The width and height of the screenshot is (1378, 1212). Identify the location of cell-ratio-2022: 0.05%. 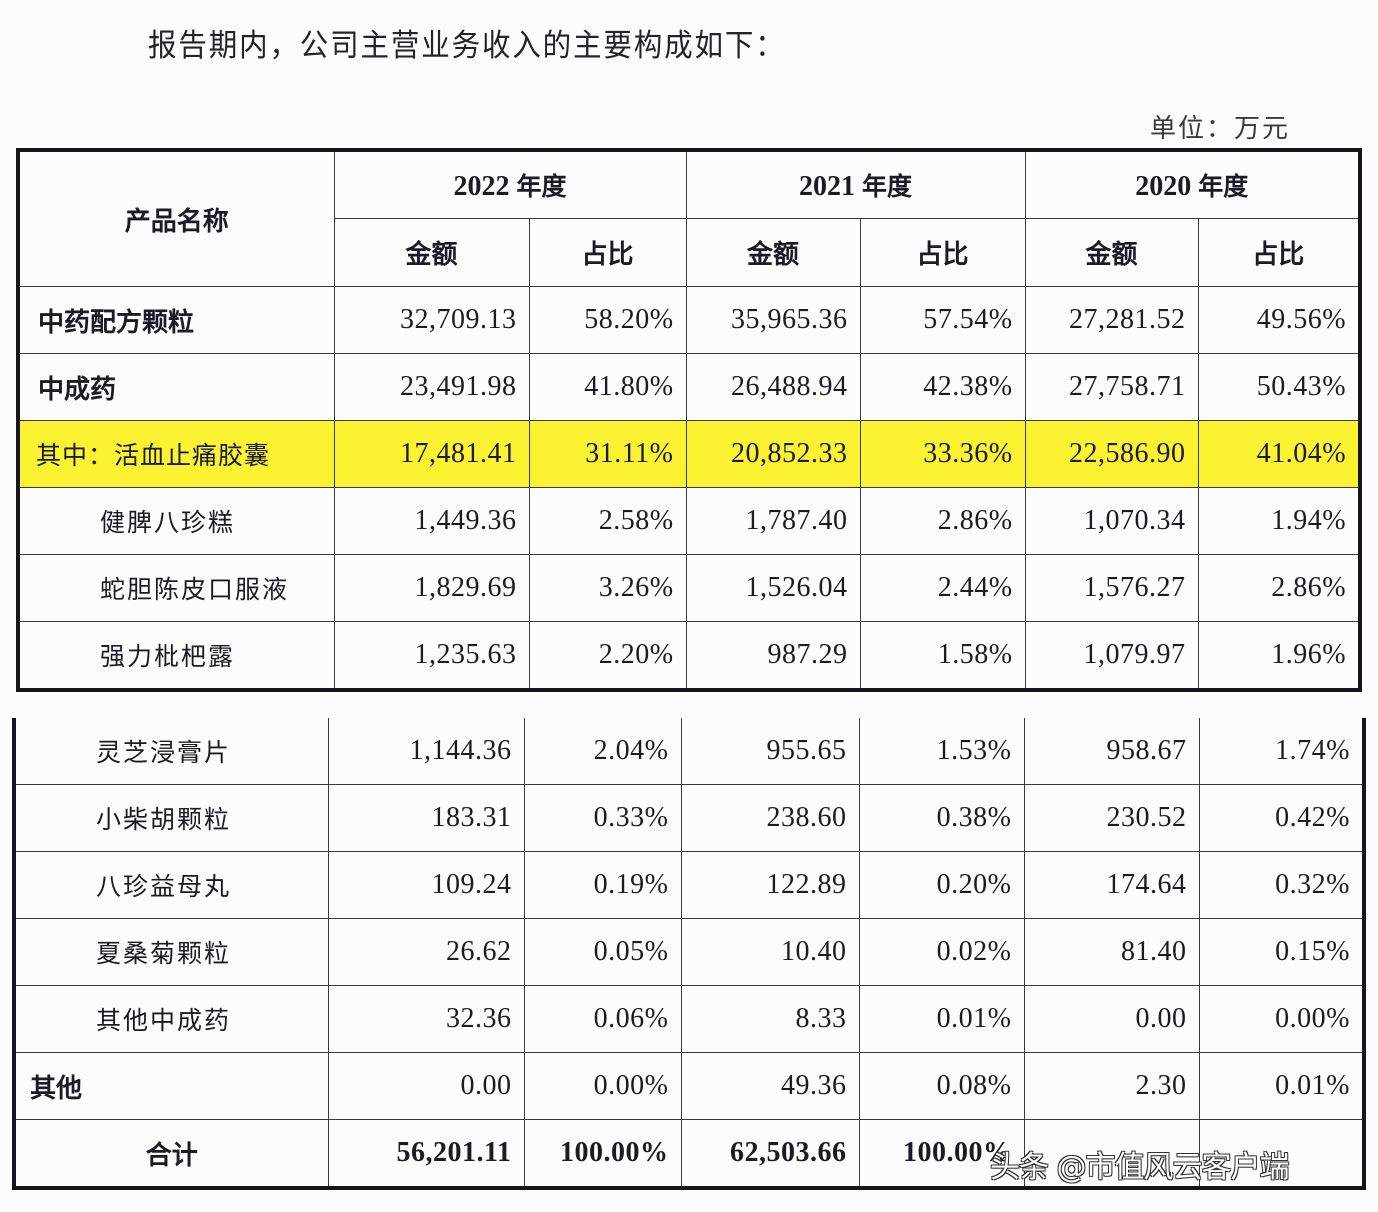
(602, 952).